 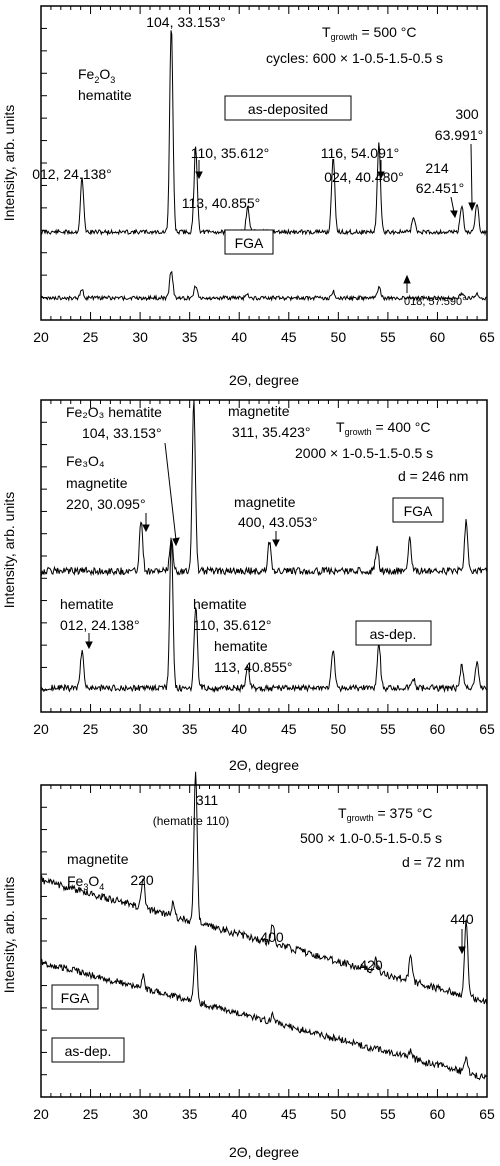 I want to click on material-formula: Fe2O3, so click(x=96, y=75).